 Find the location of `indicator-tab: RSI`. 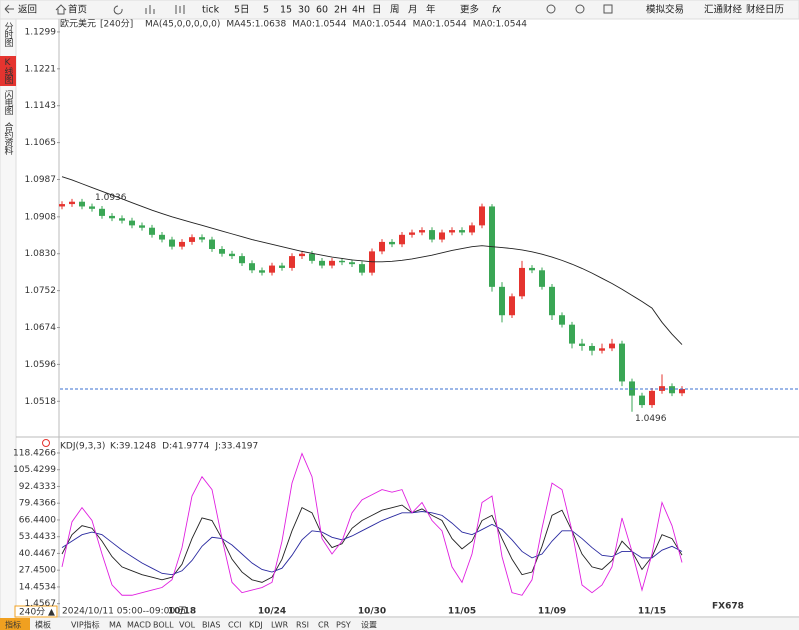

indicator-tab: RSI is located at coordinates (302, 625).